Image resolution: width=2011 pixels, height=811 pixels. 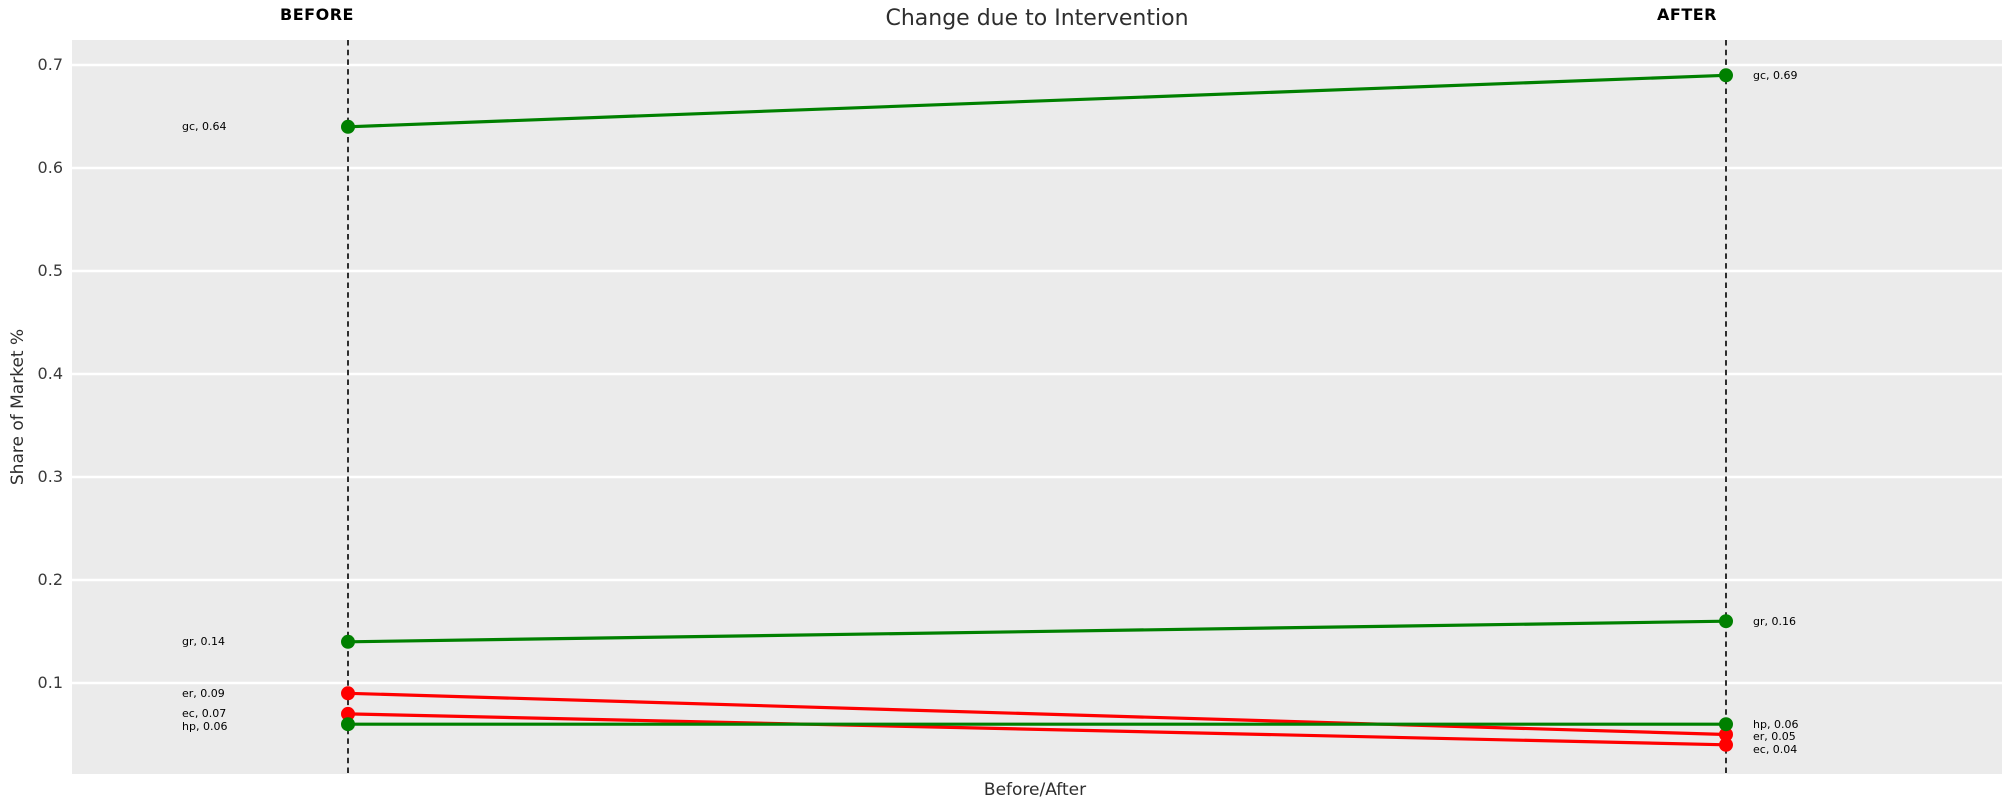 What do you see at coordinates (205, 726) in the screenshot?
I see `point-label-hp-before: hp, 0.06` at bounding box center [205, 726].